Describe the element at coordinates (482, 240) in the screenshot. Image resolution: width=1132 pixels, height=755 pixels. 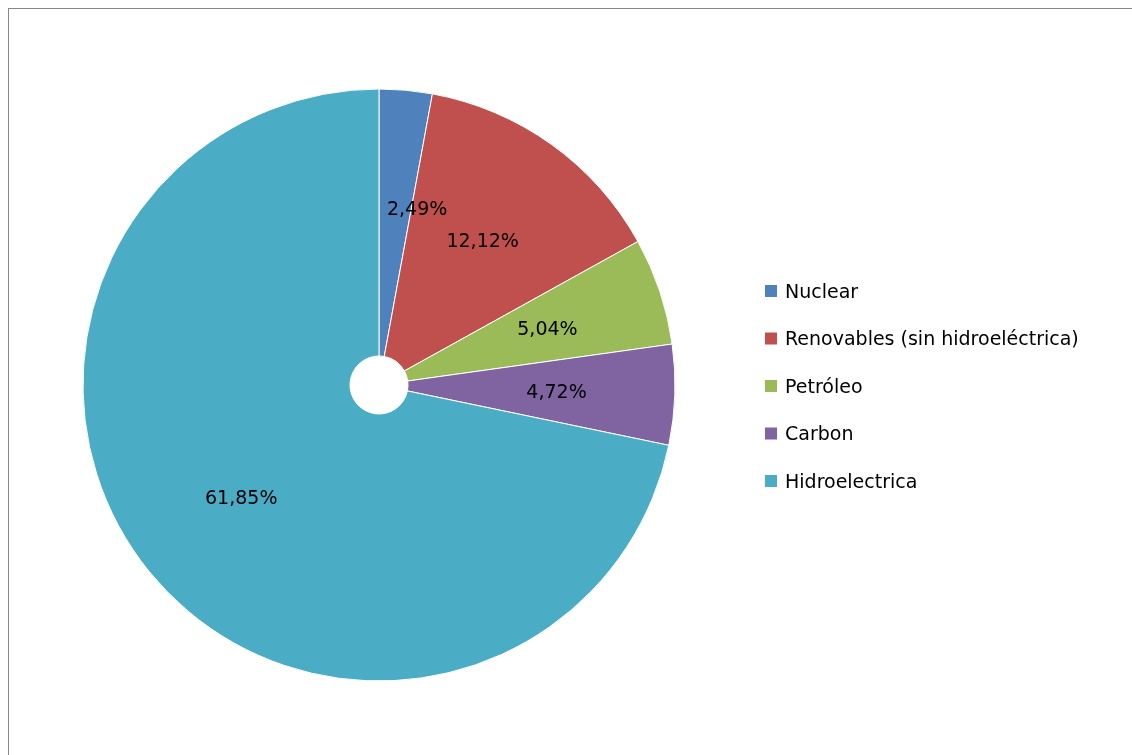
I see `data-label: 12,12%` at that location.